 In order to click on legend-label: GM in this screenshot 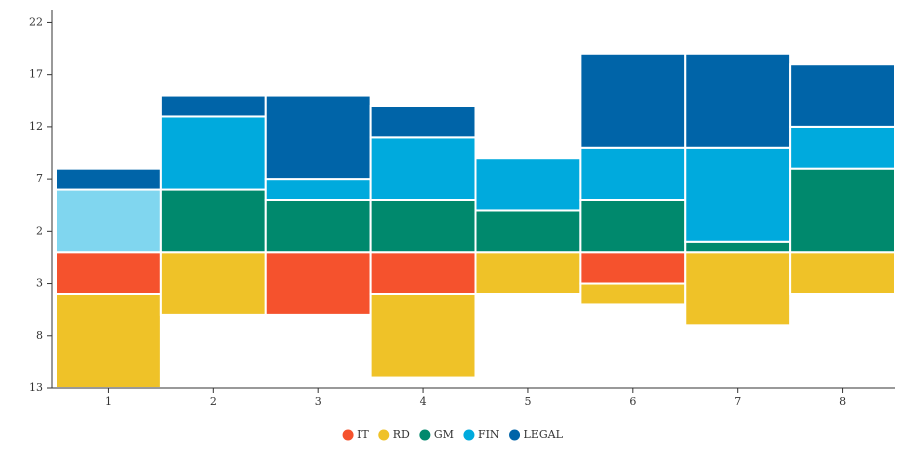, I will do `click(444, 434)`.